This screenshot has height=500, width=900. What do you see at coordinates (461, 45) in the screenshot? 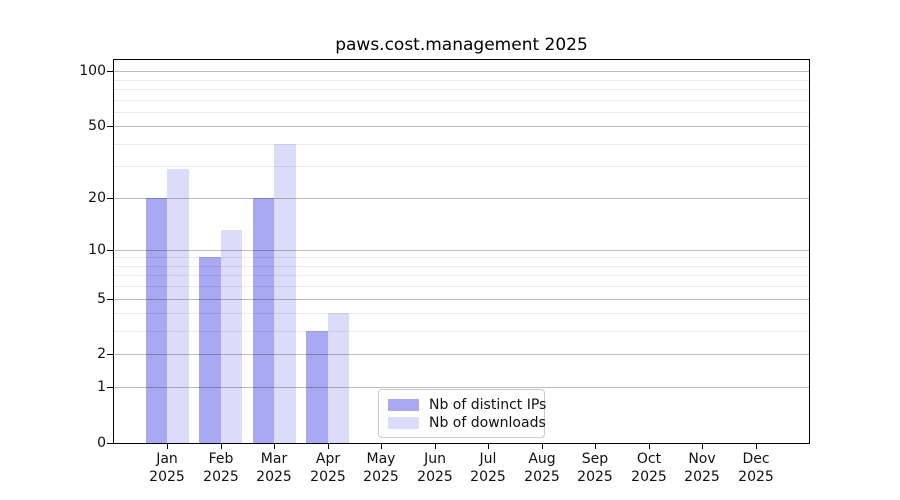
I see `chart-title: paws.cost.management 2025` at bounding box center [461, 45].